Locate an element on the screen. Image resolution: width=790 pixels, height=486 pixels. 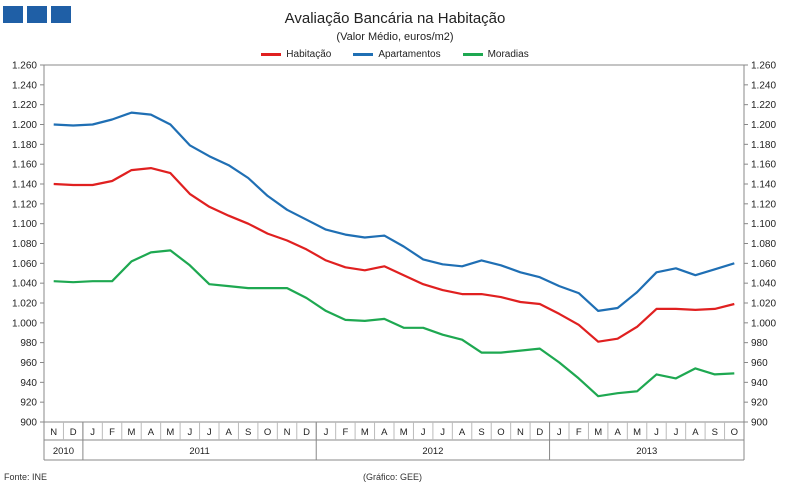
legend-swatch-moradias is located at coordinates (472, 54).